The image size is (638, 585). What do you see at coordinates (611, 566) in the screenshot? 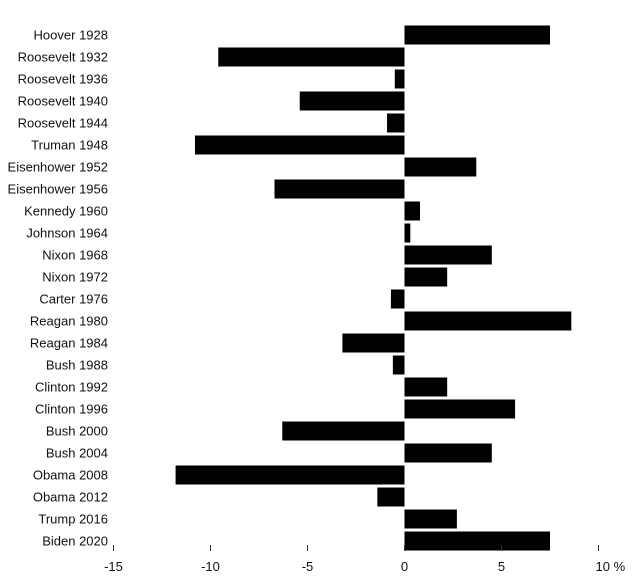
I see `x-tick-label: 10 %` at bounding box center [611, 566].